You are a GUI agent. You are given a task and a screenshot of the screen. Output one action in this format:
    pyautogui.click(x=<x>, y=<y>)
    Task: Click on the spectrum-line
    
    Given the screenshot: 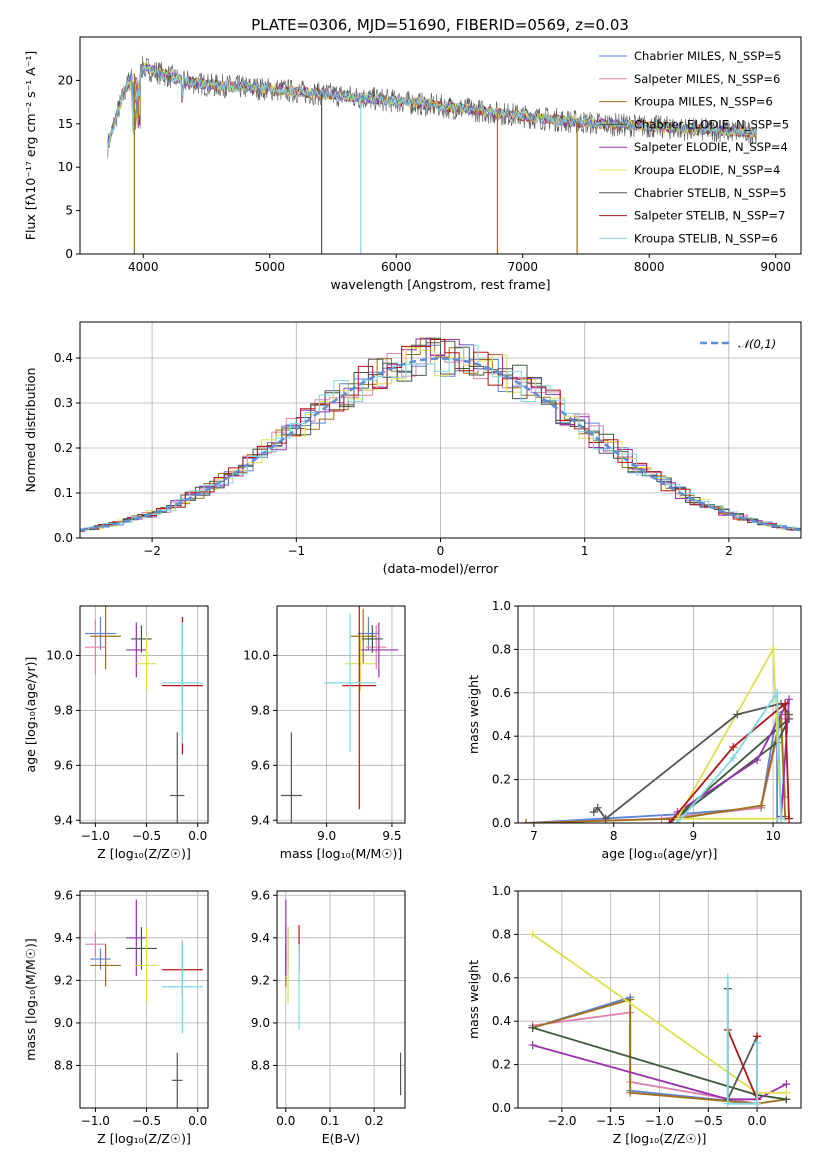 What is the action you would take?
    pyautogui.click(x=432, y=105)
    